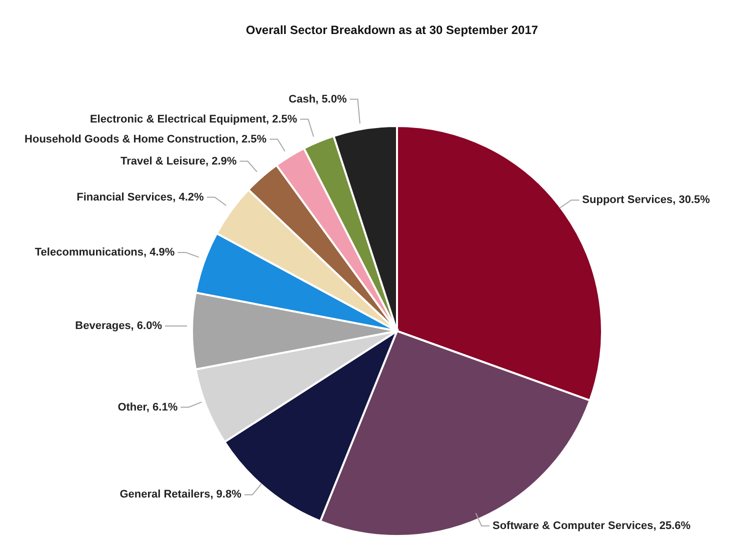 This screenshot has width=739, height=546. Describe the element at coordinates (181, 494) in the screenshot. I see `slice-label: General Retailers, 9.8%` at that location.